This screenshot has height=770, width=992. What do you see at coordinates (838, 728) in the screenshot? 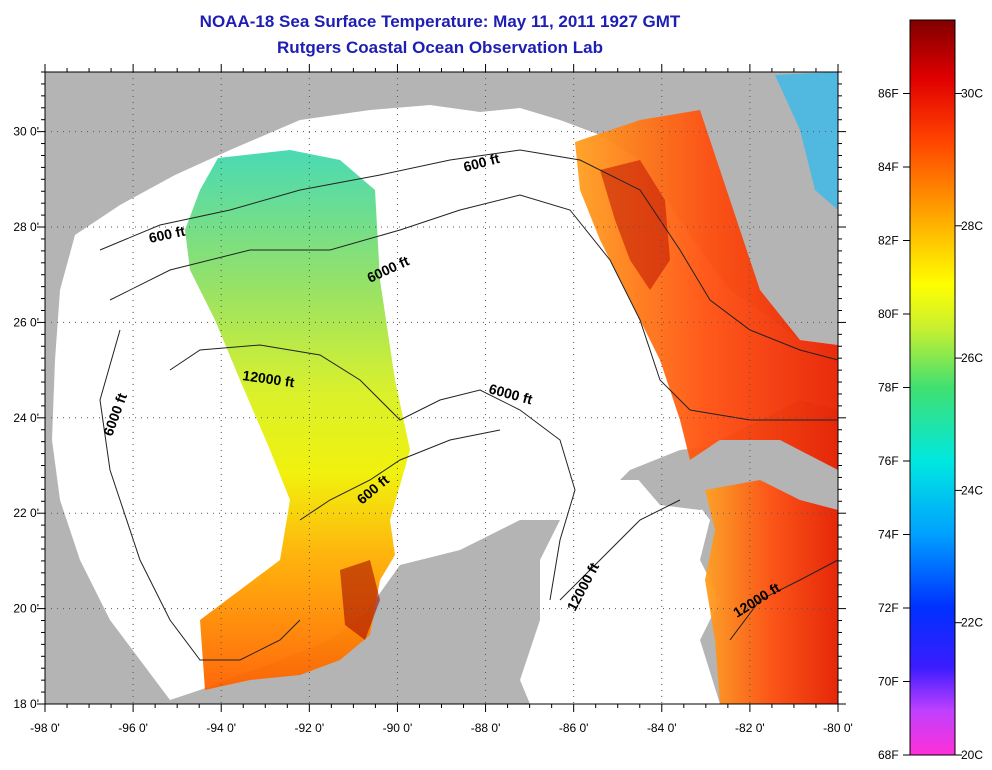
I see `lon-tick-label: -80 0'` at bounding box center [838, 728].